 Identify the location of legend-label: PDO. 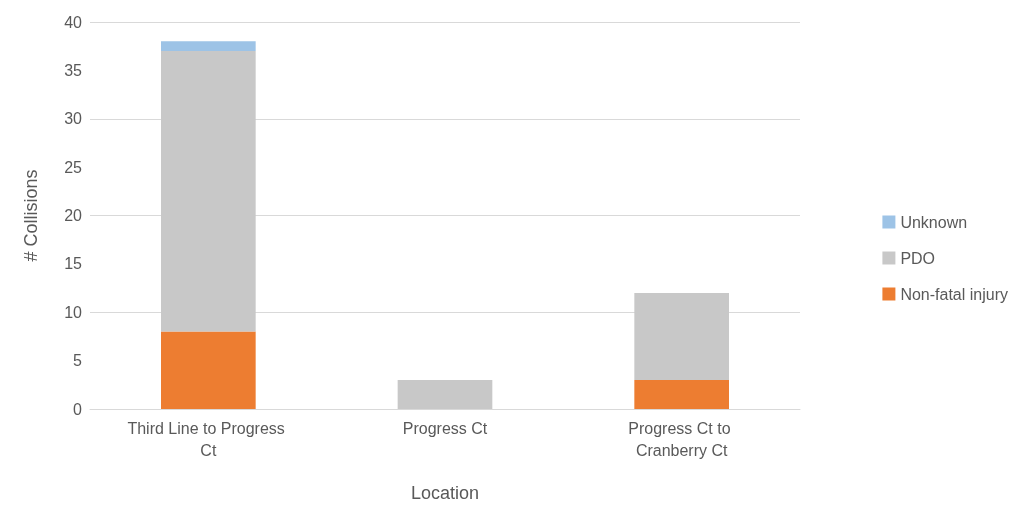
(918, 258).